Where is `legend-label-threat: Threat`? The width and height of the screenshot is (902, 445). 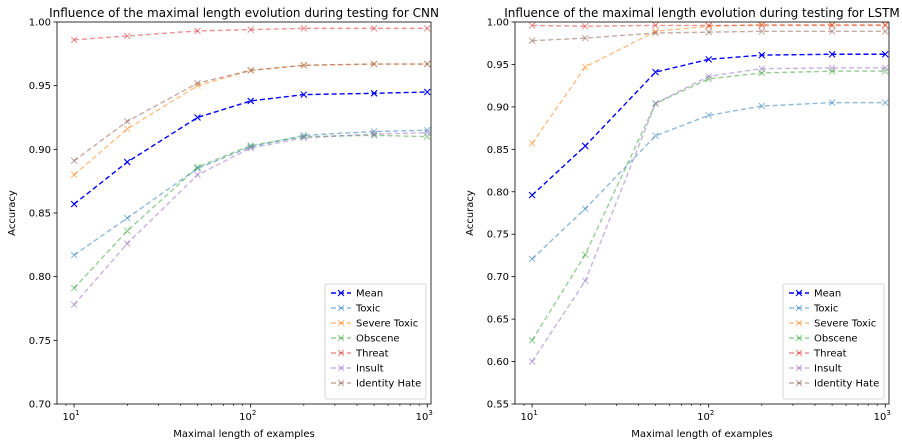
legend-label-threat: Threat is located at coordinates (372, 354).